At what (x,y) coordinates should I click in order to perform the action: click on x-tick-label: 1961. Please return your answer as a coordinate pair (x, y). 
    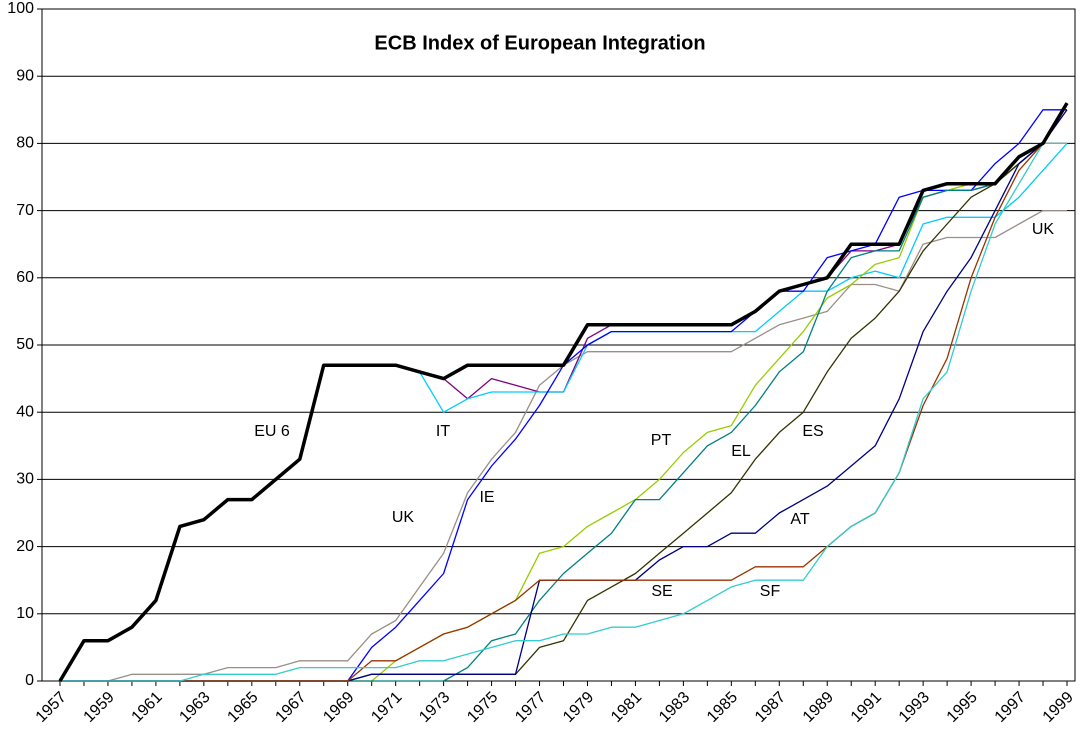
    Looking at the image, I should click on (147, 707).